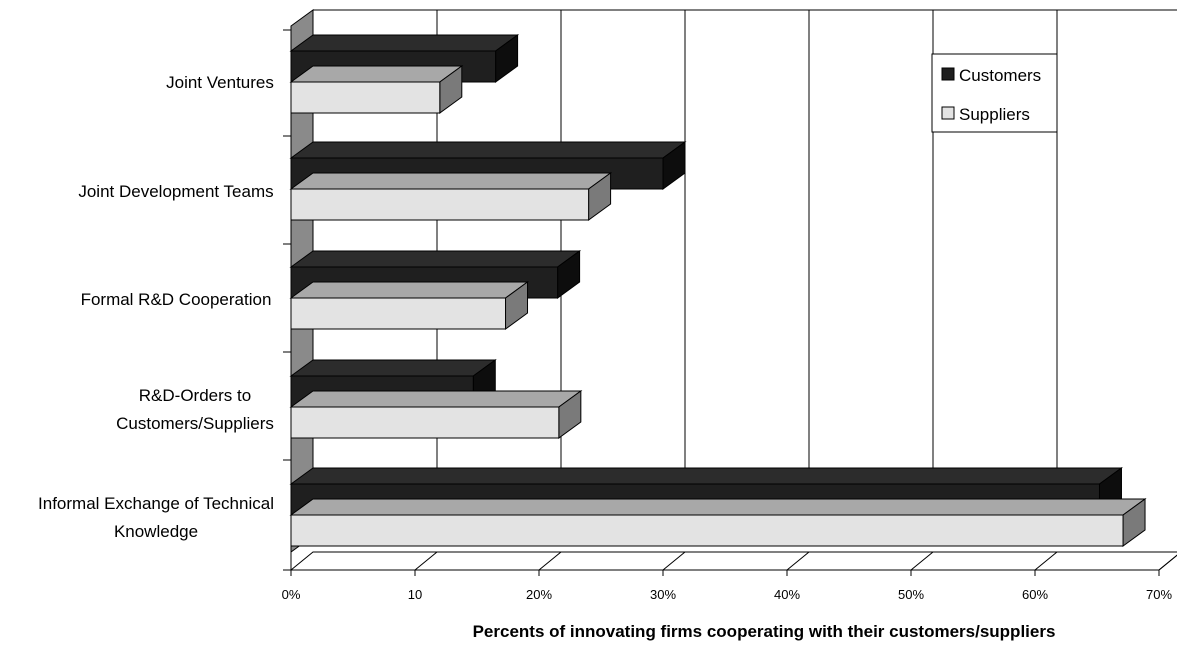 The width and height of the screenshot is (1177, 646). I want to click on x-tick-label: 30%, so click(663, 594).